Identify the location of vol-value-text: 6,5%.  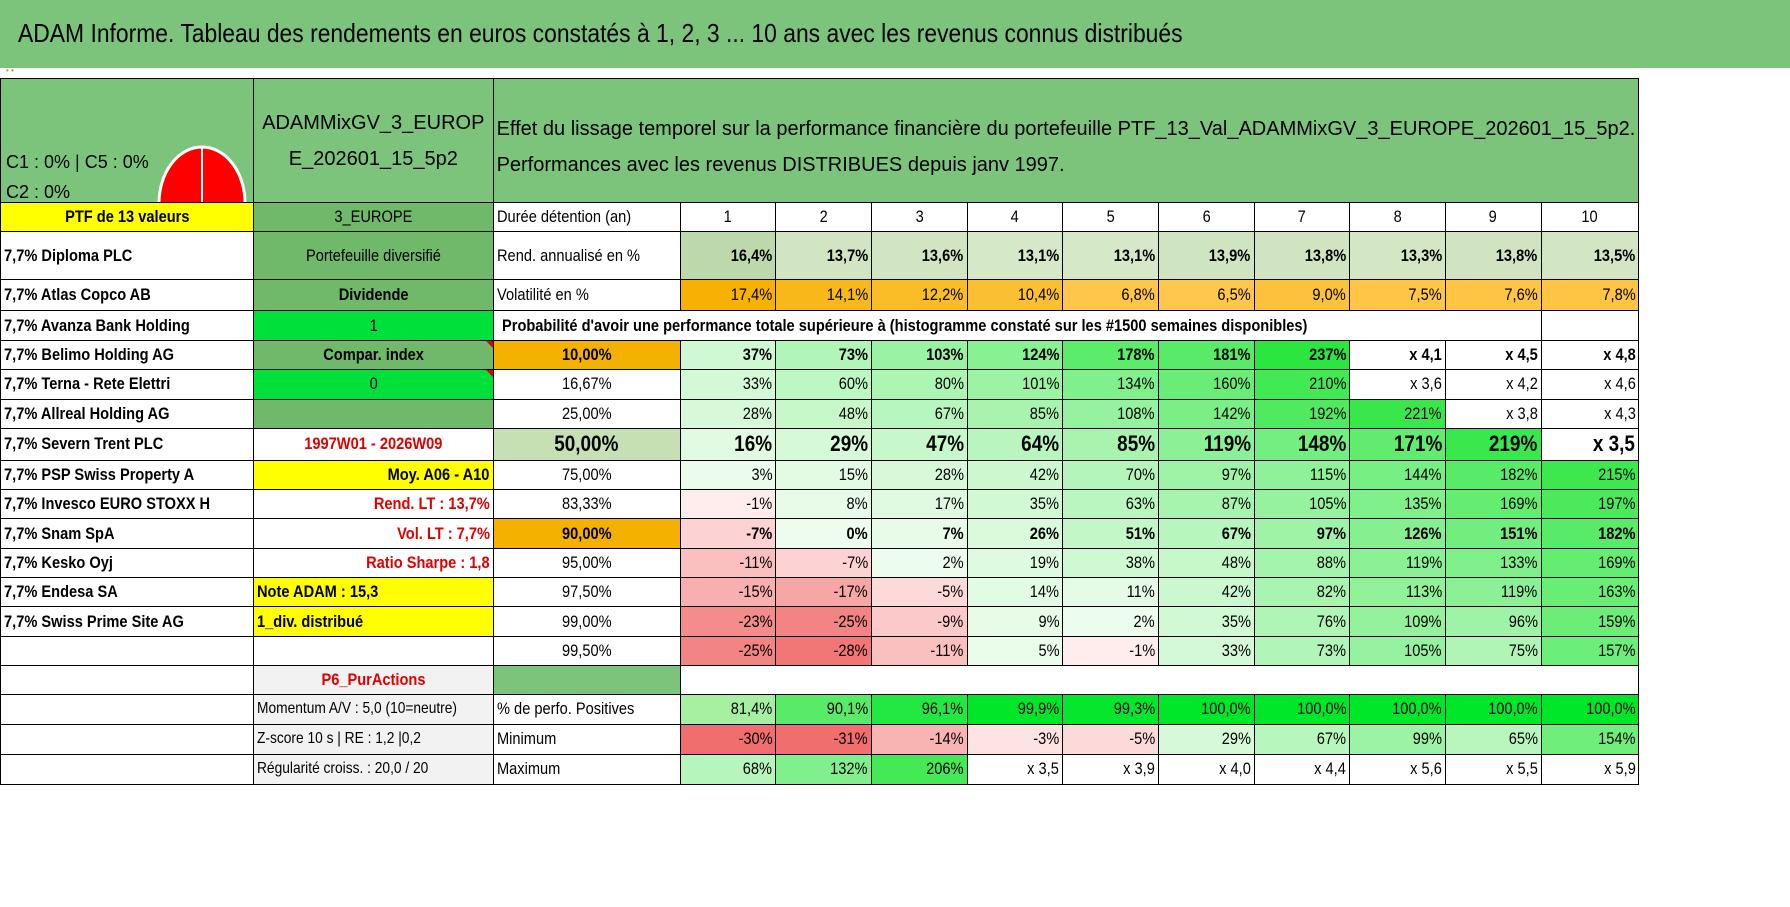
(1234, 294).